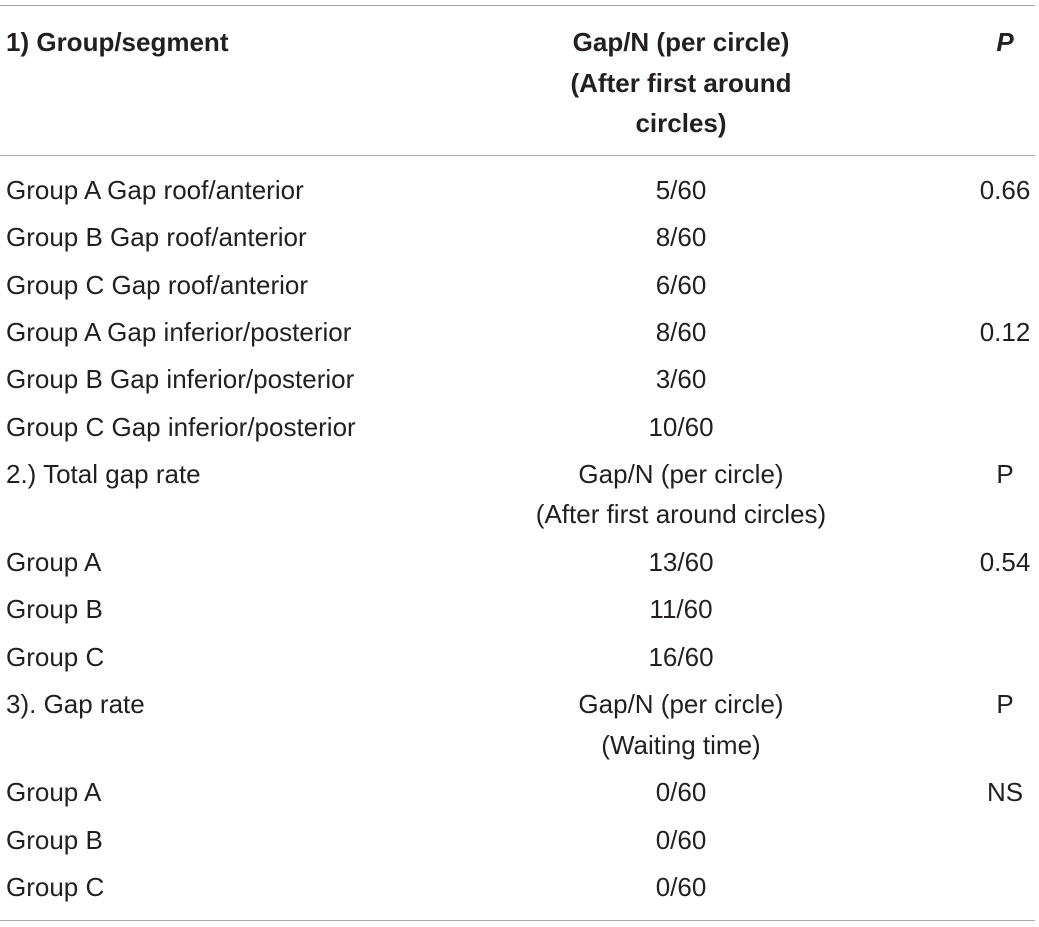 Image resolution: width=1039 pixels, height=927 pixels. Describe the element at coordinates (103, 473) in the screenshot. I see `table-cell: 2.) Total gap rate` at that location.